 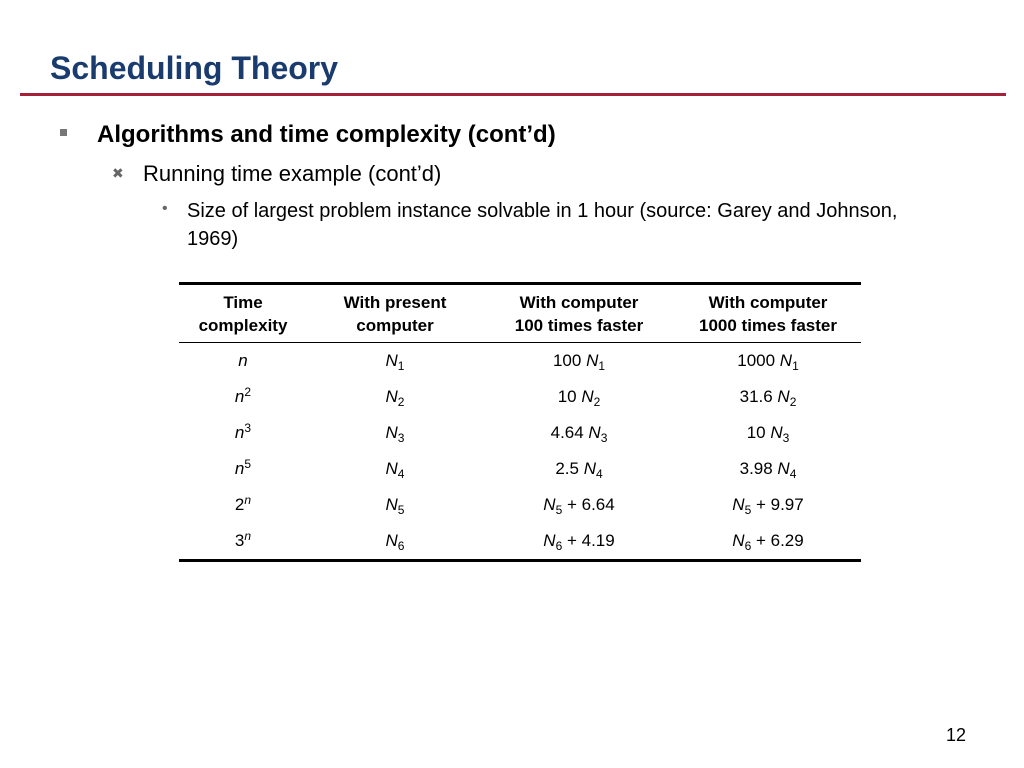 What do you see at coordinates (326, 134) in the screenshot?
I see `bullet-level1-text: Algorithms and time complexity (cont’d)` at bounding box center [326, 134].